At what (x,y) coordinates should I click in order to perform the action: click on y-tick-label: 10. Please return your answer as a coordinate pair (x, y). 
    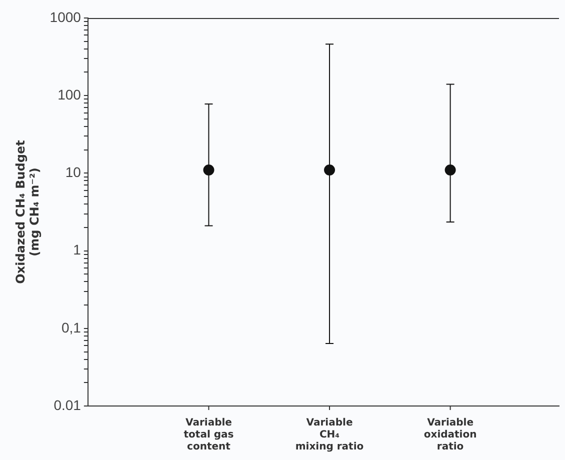
    Looking at the image, I should click on (73, 172).